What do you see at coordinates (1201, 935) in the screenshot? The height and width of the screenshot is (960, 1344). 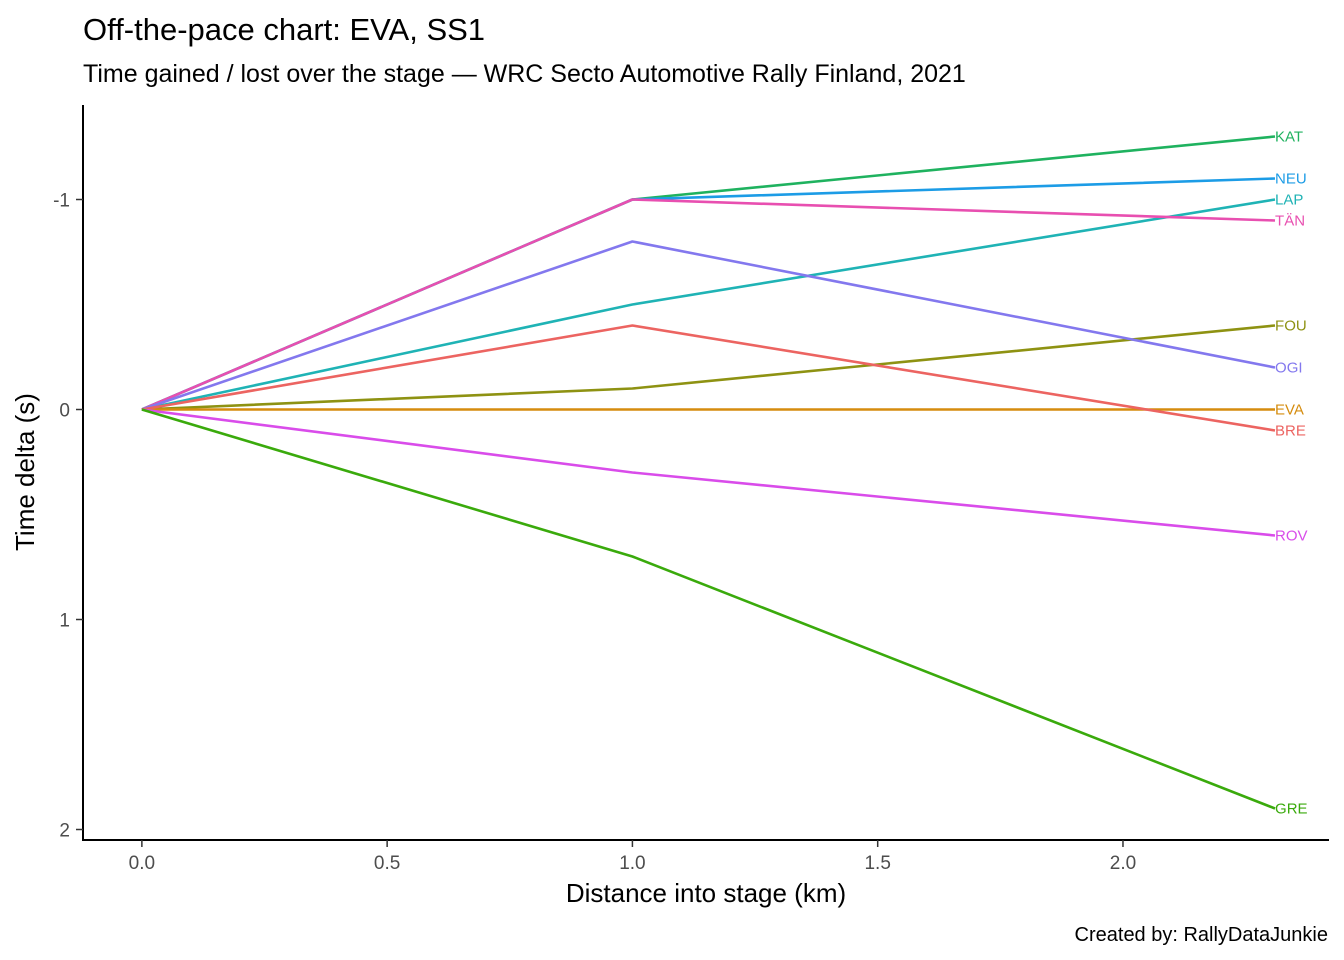 I see `chart-caption: Created by: RallyDataJunkie` at bounding box center [1201, 935].